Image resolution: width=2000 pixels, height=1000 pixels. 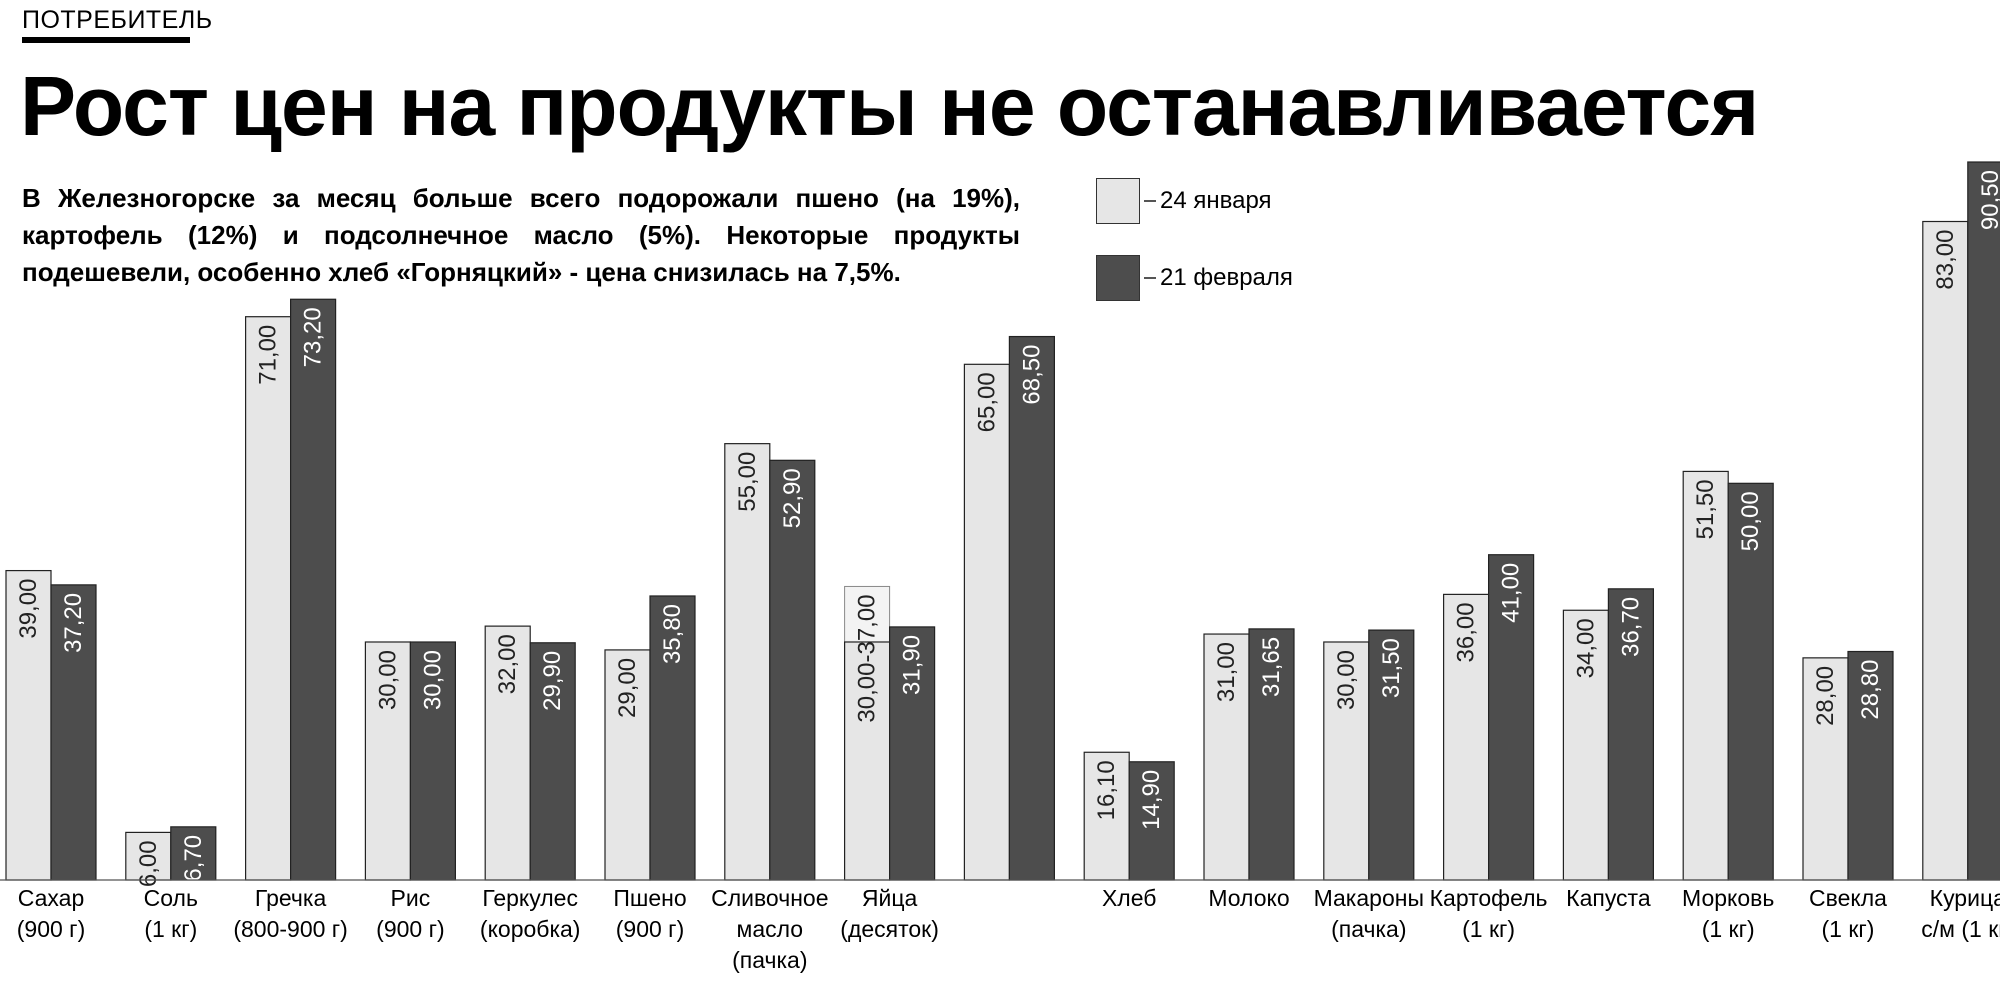 I want to click on data-label: 90,50, so click(x=1988, y=200).